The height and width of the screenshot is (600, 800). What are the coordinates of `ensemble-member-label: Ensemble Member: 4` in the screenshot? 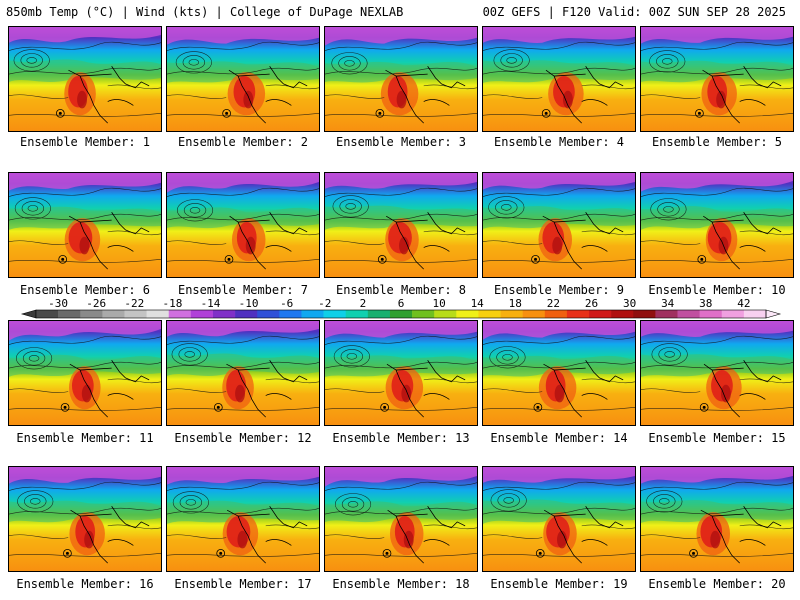 It's located at (559, 142).